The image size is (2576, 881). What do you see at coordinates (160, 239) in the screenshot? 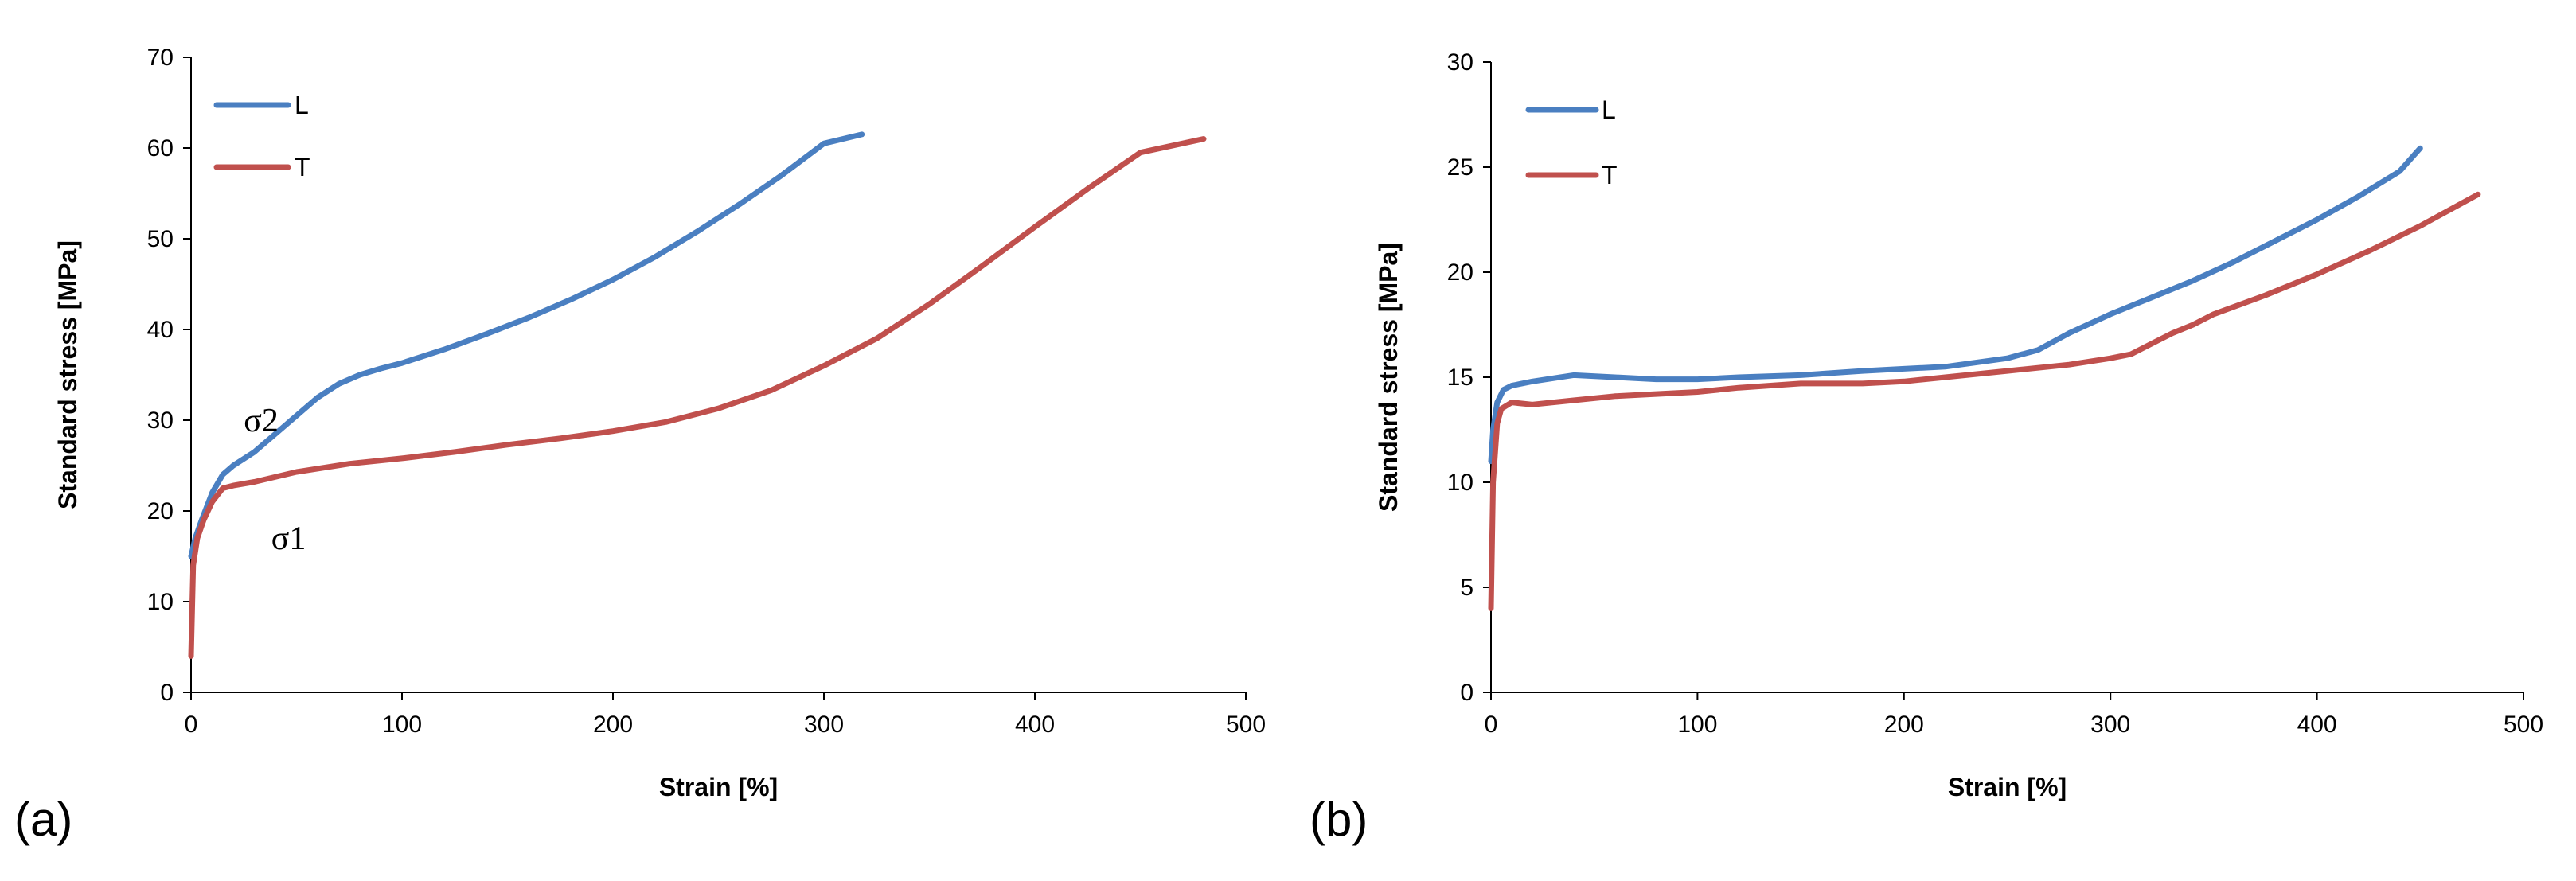
I see `y-tick-label: 50` at bounding box center [160, 239].